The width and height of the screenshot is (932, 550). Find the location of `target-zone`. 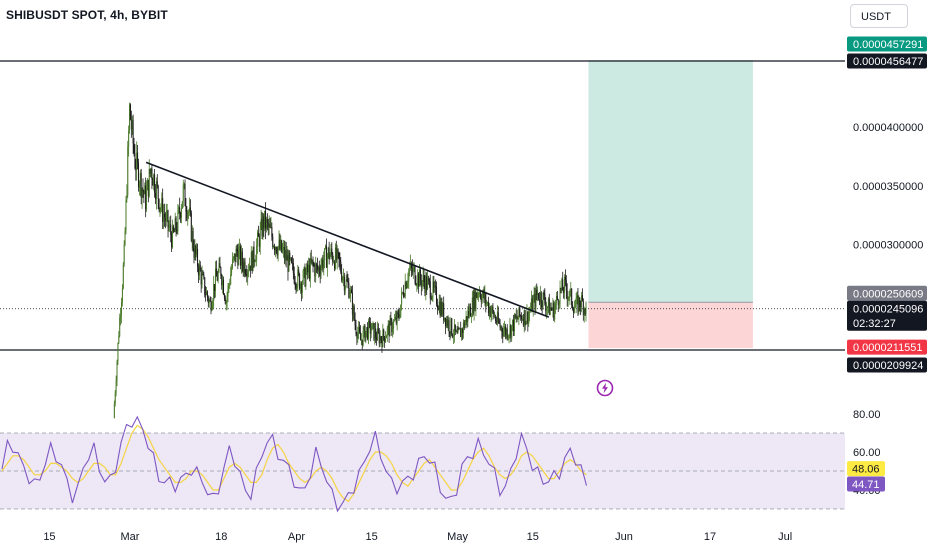

target-zone is located at coordinates (670, 181).